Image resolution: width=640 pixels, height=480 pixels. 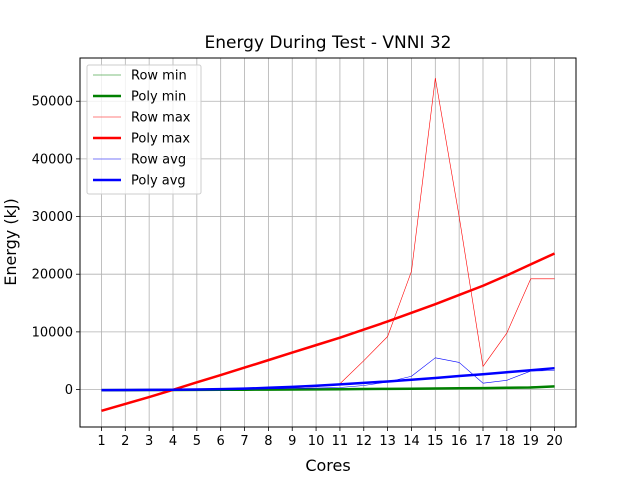 I want to click on y-tick-label: 20000, so click(x=52, y=275).